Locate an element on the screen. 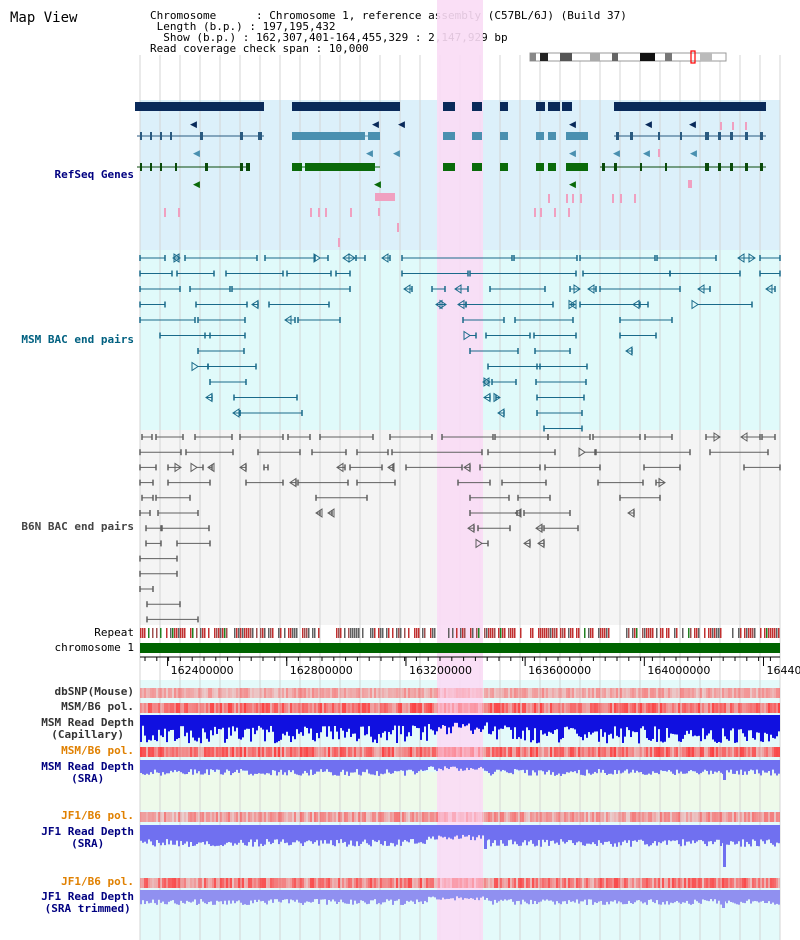 The image size is (800, 940). label-b6n-bac: B6N BAC end pairs is located at coordinates (77, 527).